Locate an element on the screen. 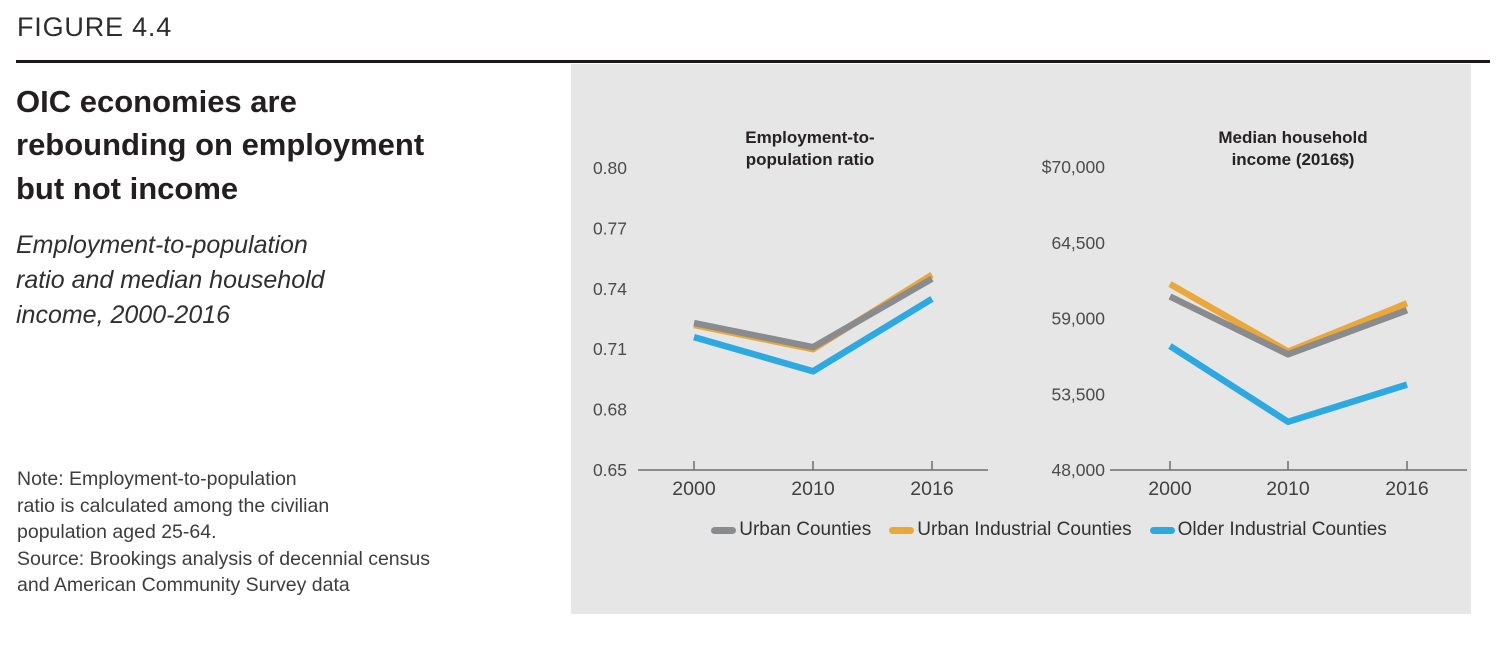 The width and height of the screenshot is (1500, 645). y-tick-label: 0.71 is located at coordinates (610, 349).